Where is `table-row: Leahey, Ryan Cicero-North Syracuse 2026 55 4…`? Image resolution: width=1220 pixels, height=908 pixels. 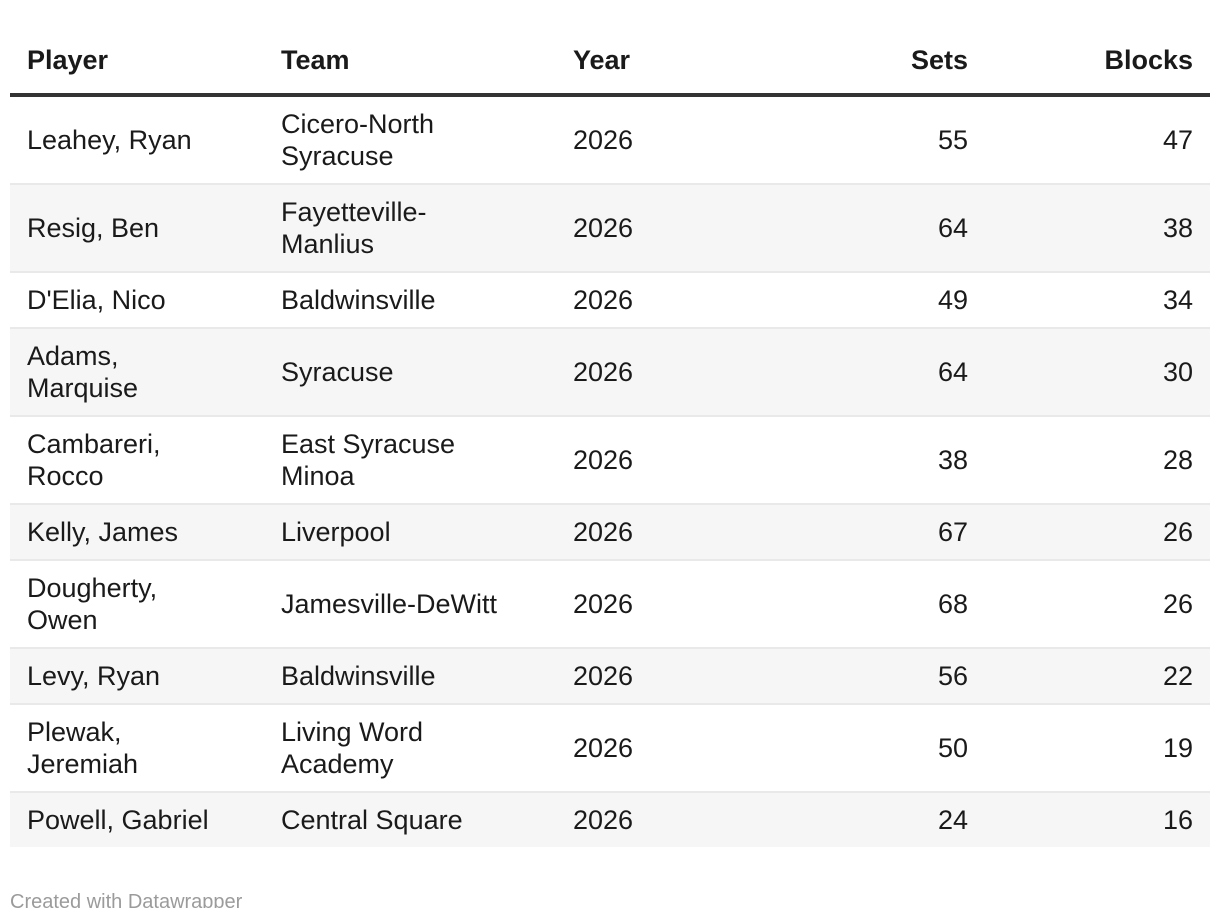
table-row: Leahey, Ryan Cicero-North Syracuse 2026 55 4… is located at coordinates (610, 139).